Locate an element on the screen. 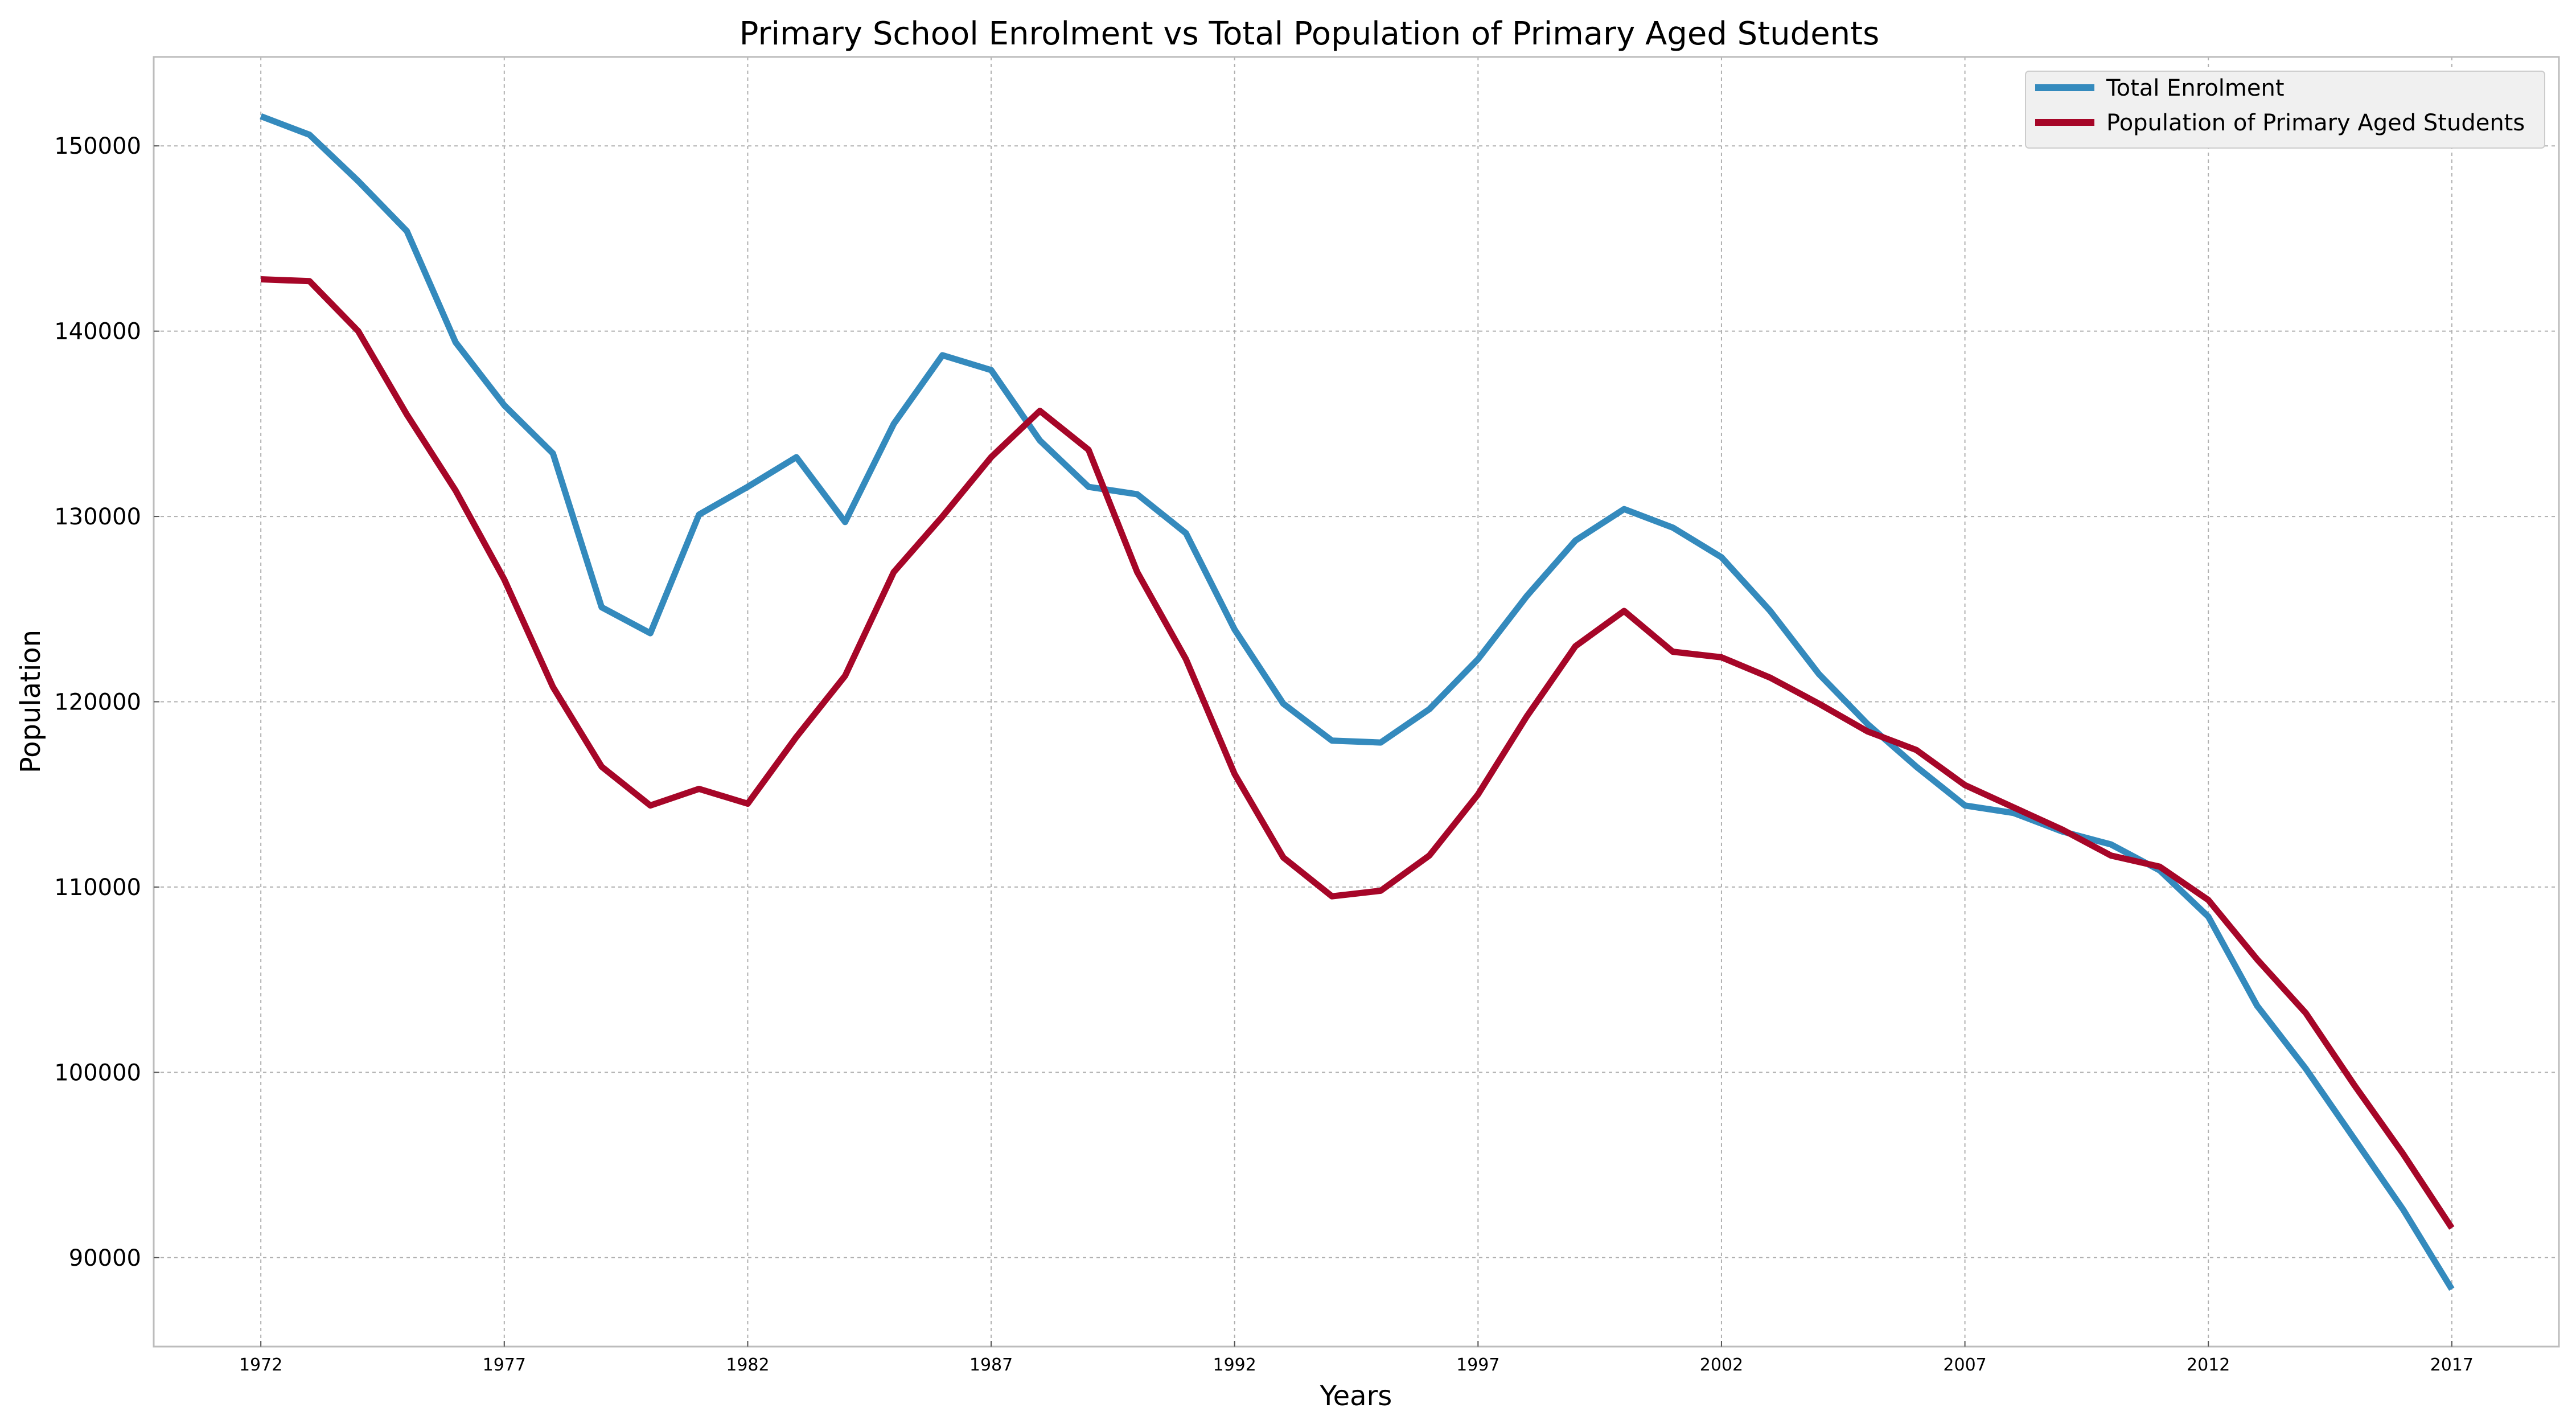  y-tick-label: 130000 is located at coordinates (97, 517).